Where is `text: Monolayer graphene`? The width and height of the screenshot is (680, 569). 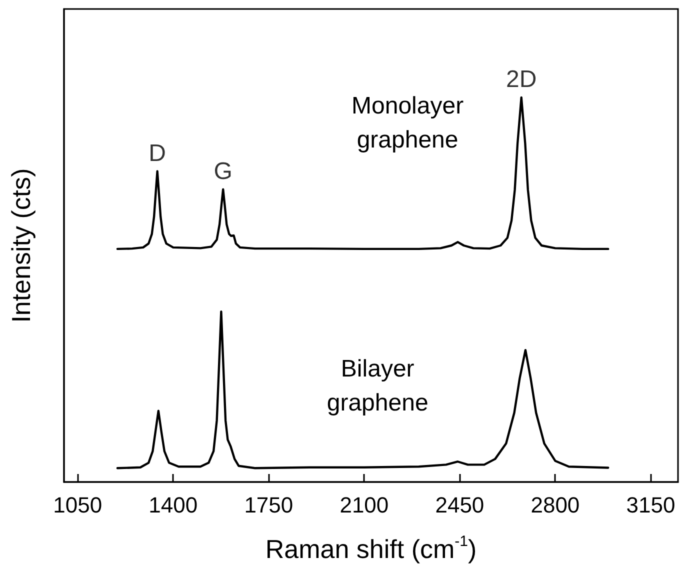
text: Monolayer graphene is located at coordinates (408, 123).